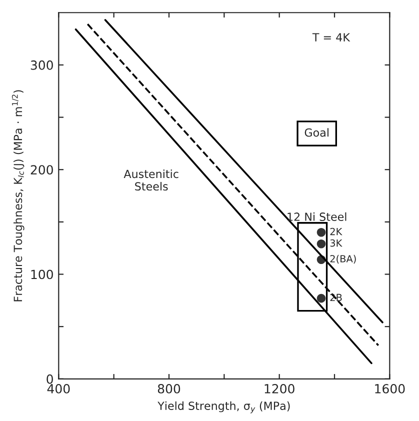 The width and height of the screenshot is (419, 421). Describe the element at coordinates (42, 275) in the screenshot. I see `y-tick-label: 100` at that location.